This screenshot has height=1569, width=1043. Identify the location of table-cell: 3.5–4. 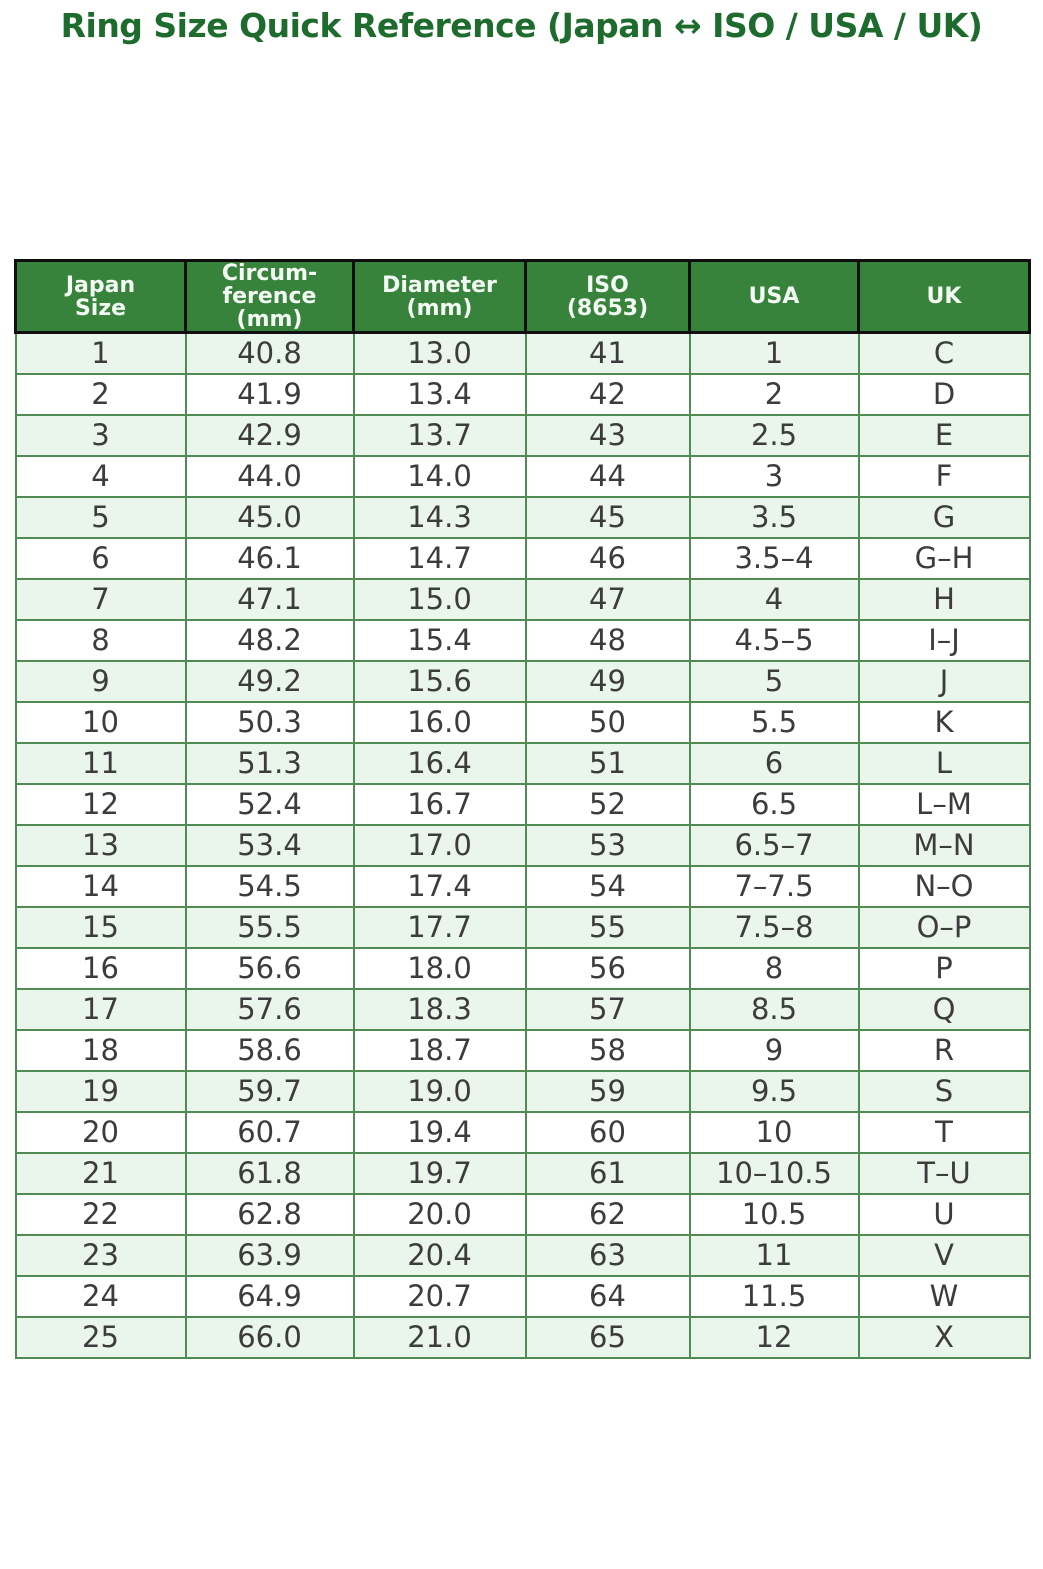
(774, 558).